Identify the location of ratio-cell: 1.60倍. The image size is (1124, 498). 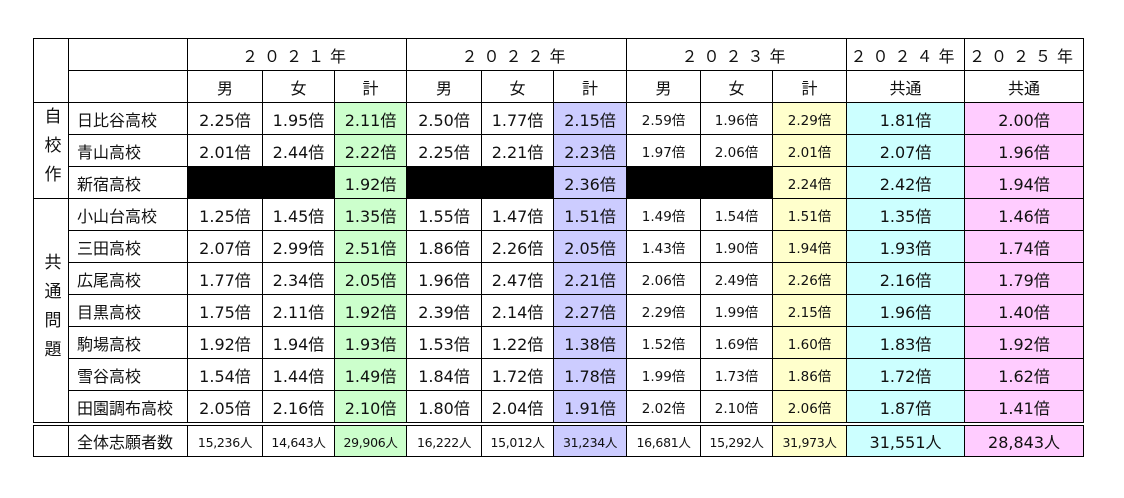
(810, 342).